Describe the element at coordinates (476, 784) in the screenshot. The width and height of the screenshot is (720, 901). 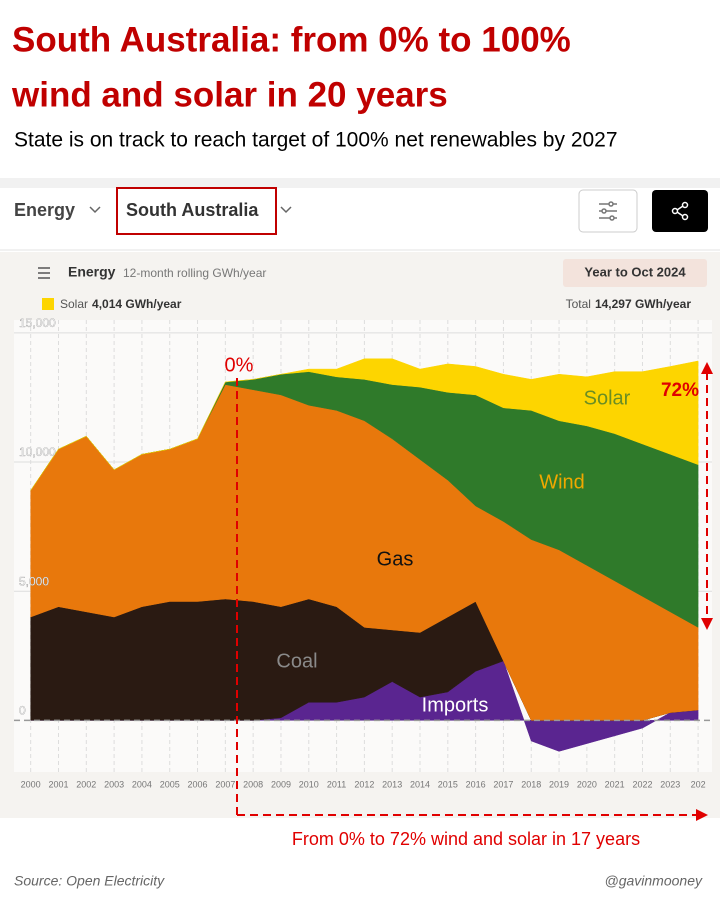
I see `x-tick-label: 2016` at that location.